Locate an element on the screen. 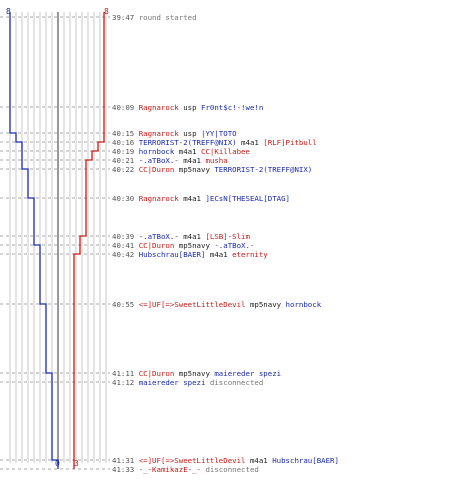  event-time: 41:12 is located at coordinates (125, 382).